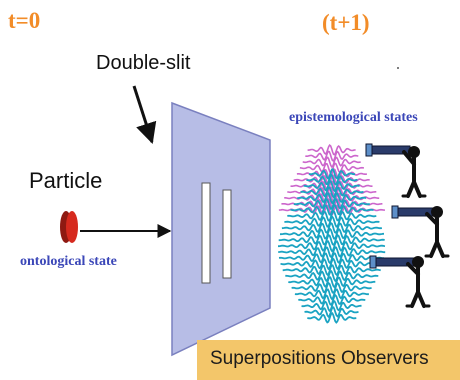  I want to click on slit-upper, so click(206, 233).